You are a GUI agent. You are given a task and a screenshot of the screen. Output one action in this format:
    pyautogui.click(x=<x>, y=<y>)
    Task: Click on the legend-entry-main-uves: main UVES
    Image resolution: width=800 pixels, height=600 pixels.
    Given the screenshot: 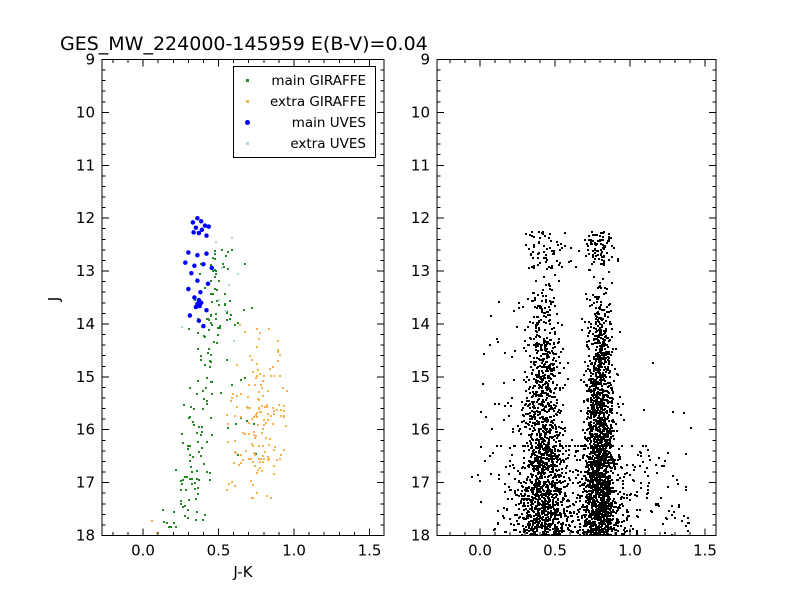 What is the action you would take?
    pyautogui.click(x=304, y=122)
    